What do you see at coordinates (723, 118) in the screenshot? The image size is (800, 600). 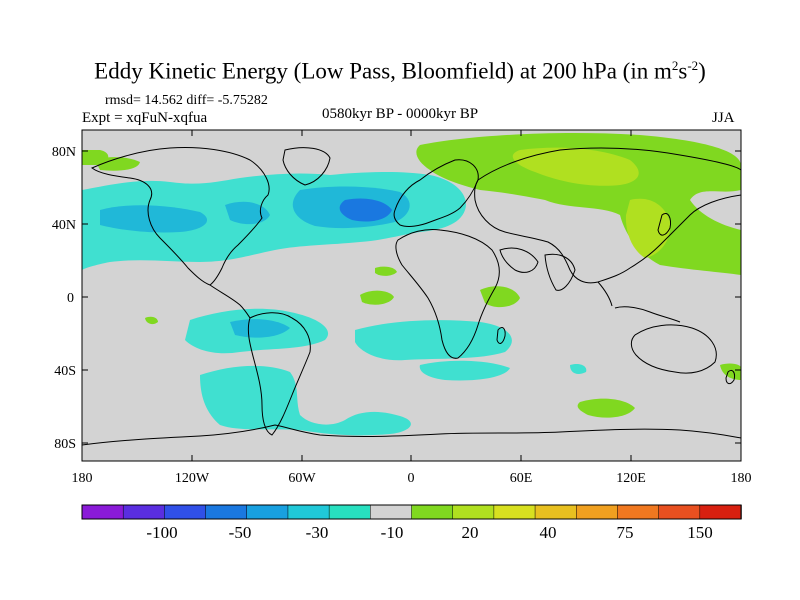 I see `season-label: JJA` at bounding box center [723, 118].